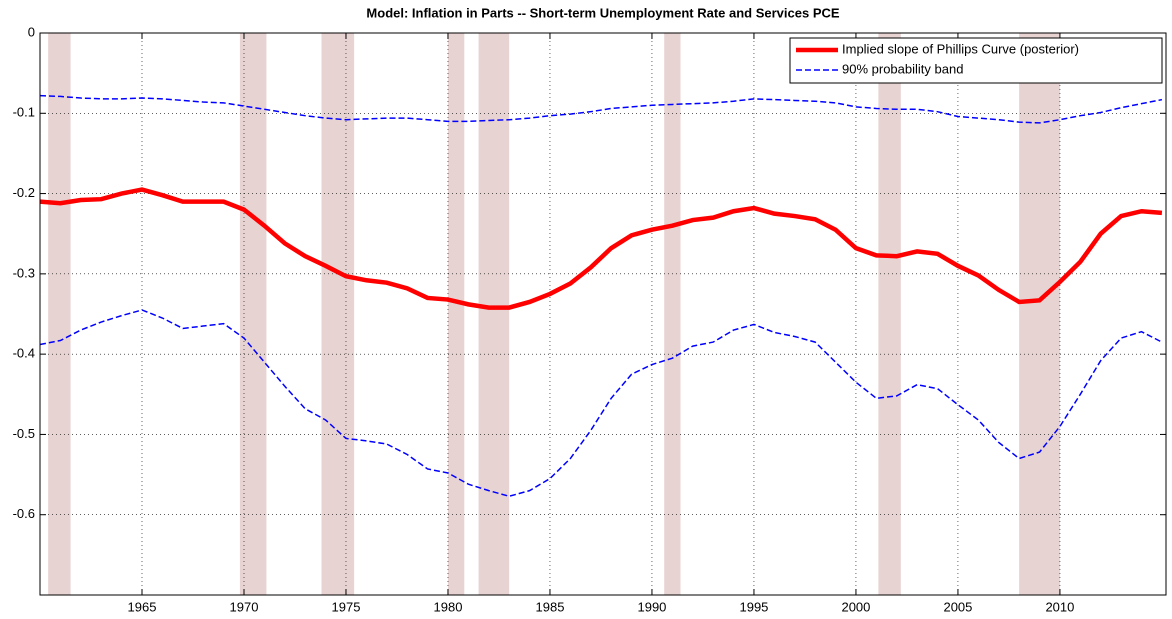 This screenshot has width=1172, height=619. What do you see at coordinates (976, 60) in the screenshot?
I see `legend-box` at bounding box center [976, 60].